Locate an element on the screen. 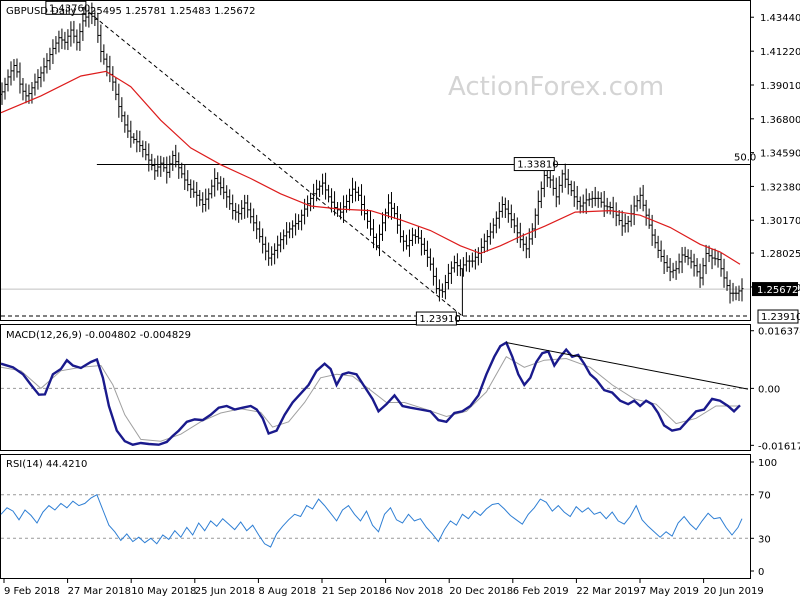 The height and width of the screenshot is (600, 800). x-tick-label: 8 Aug 2018 is located at coordinates (287, 591).